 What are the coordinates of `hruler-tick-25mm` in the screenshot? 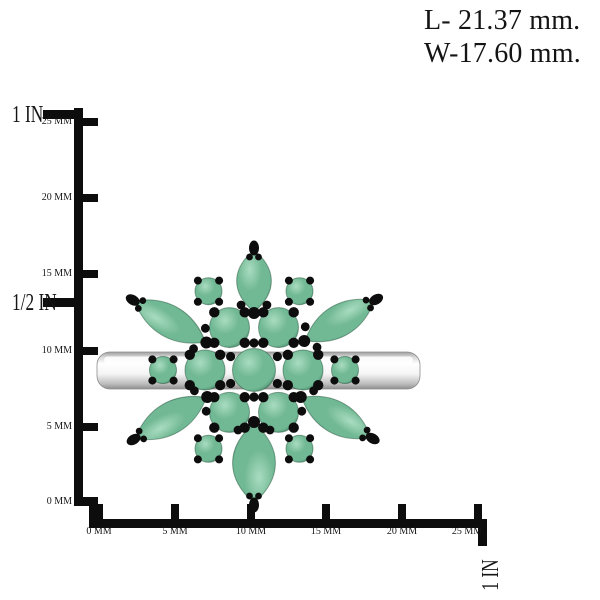 It's located at (478, 512).